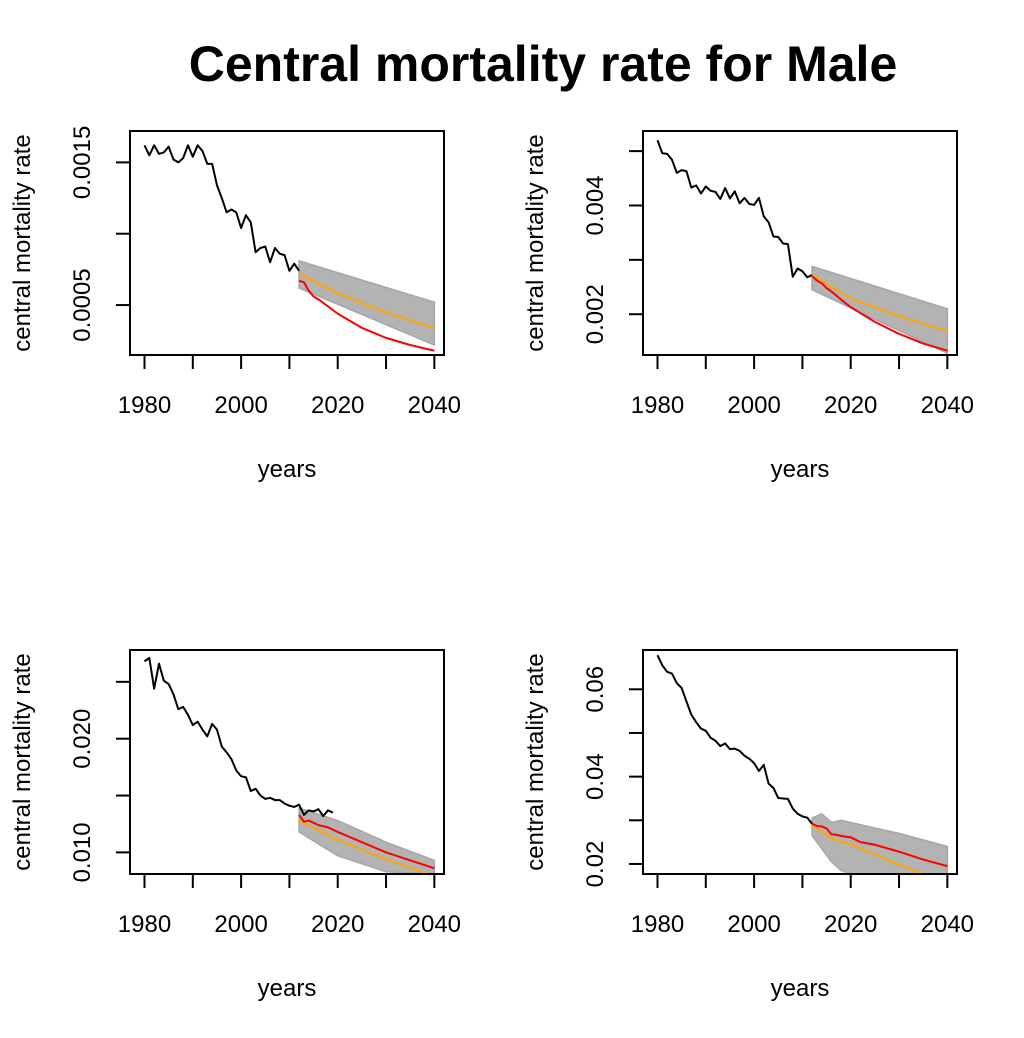 The height and width of the screenshot is (1038, 1024). I want to click on x-axis-3: 1980 2000 2020 2040 years, so click(289, 937).